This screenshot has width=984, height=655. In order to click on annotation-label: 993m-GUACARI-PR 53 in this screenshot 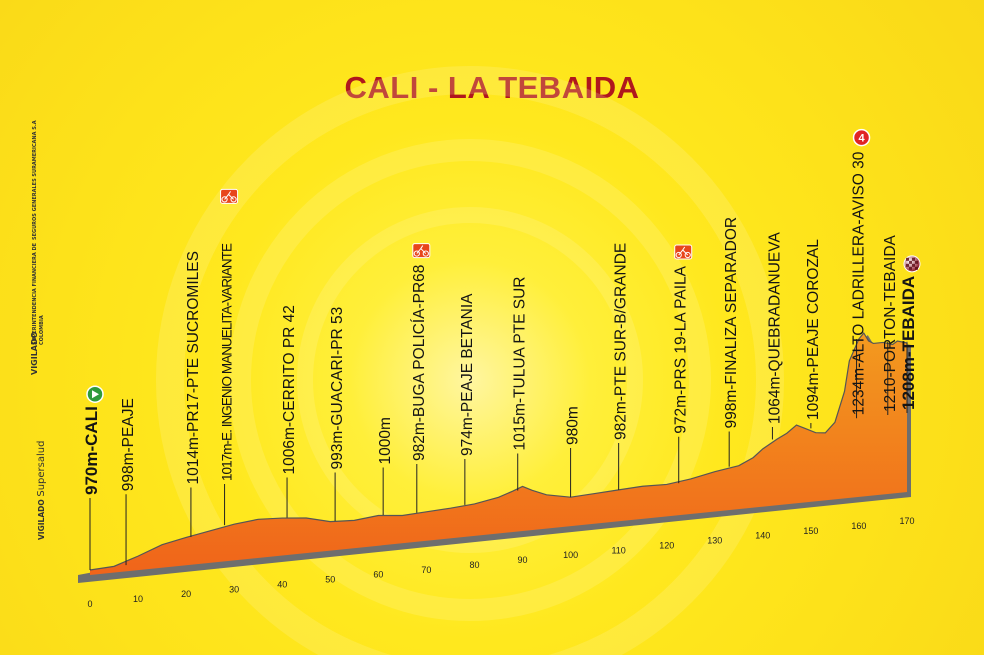, I will do `click(337, 388)`.